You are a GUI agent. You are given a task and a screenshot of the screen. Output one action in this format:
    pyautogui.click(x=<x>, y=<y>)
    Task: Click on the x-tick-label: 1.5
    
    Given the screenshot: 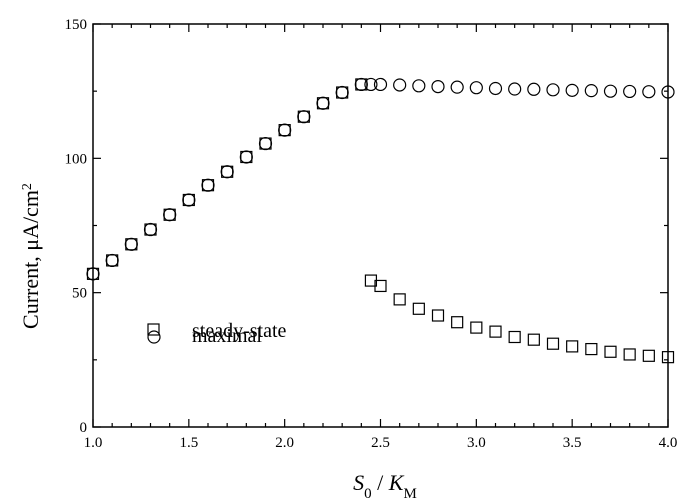 What is the action you would take?
    pyautogui.click(x=188, y=443)
    